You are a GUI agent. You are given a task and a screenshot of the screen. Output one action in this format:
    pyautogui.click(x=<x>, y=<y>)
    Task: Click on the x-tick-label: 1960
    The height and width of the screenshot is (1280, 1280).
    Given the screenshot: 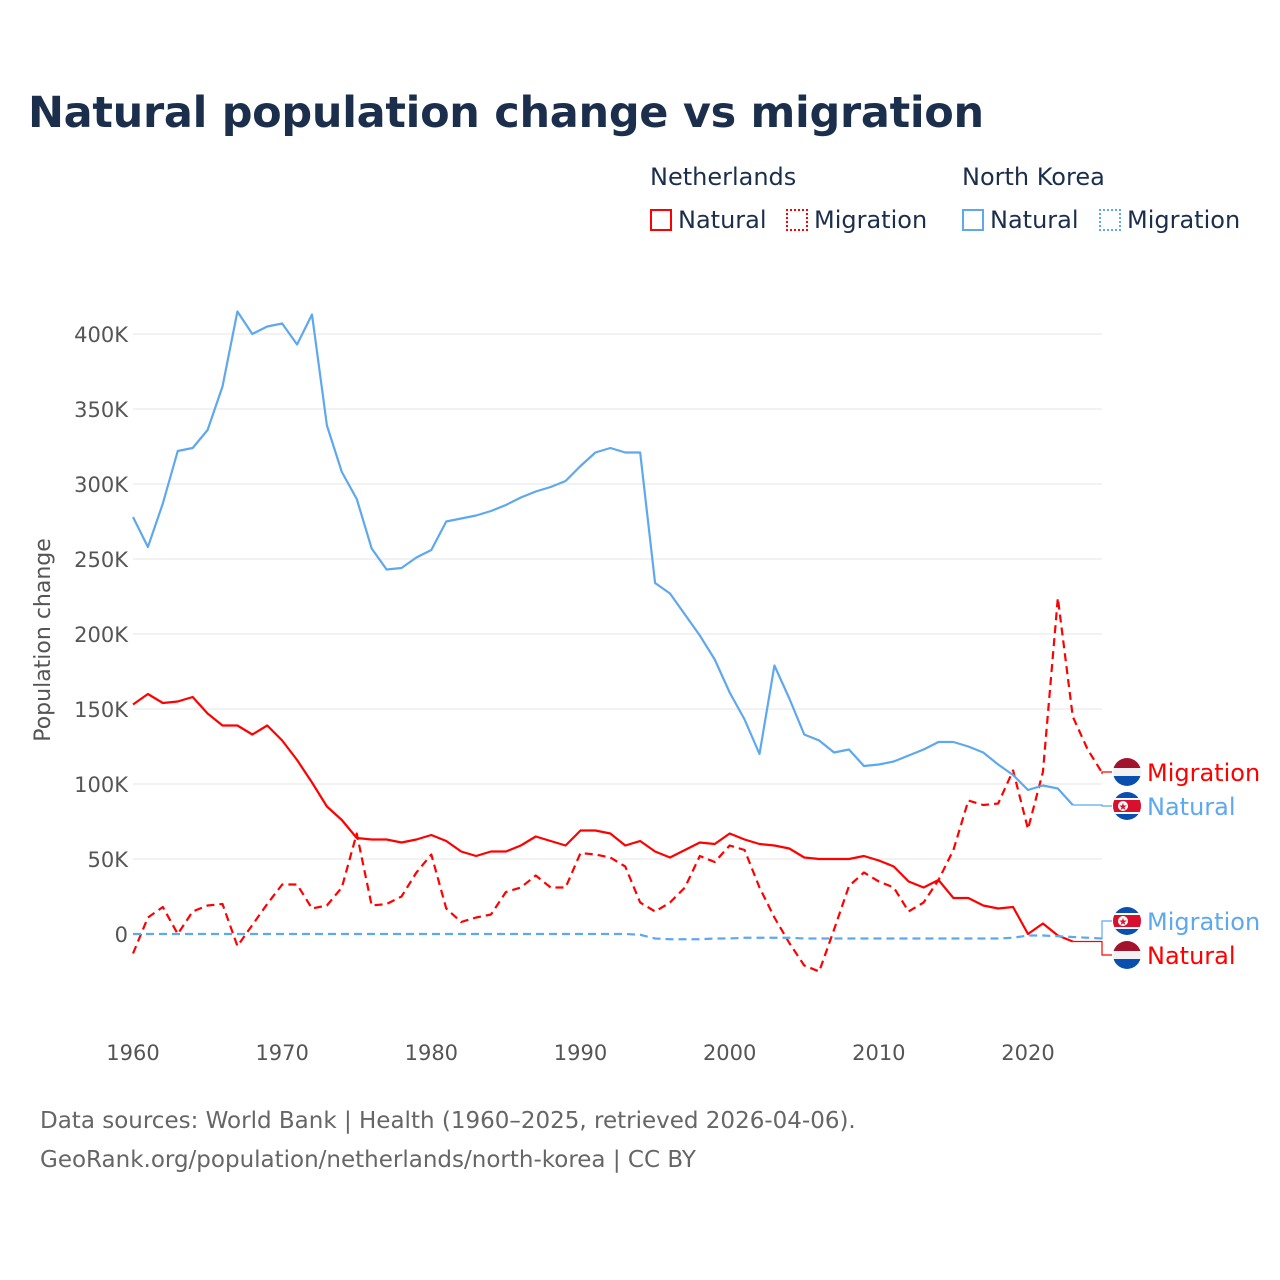 What is the action you would take?
    pyautogui.click(x=132, y=1053)
    